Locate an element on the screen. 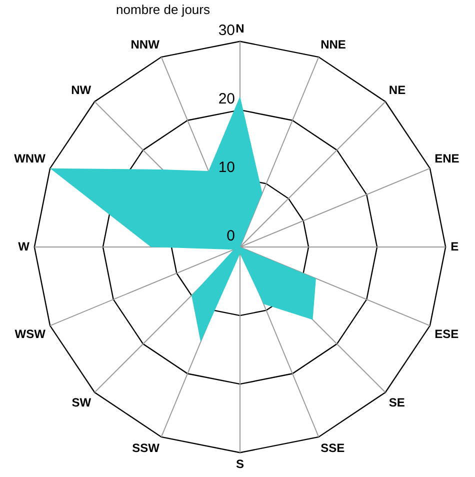 This screenshot has height=477, width=475. spoke-label: N is located at coordinates (240, 29).